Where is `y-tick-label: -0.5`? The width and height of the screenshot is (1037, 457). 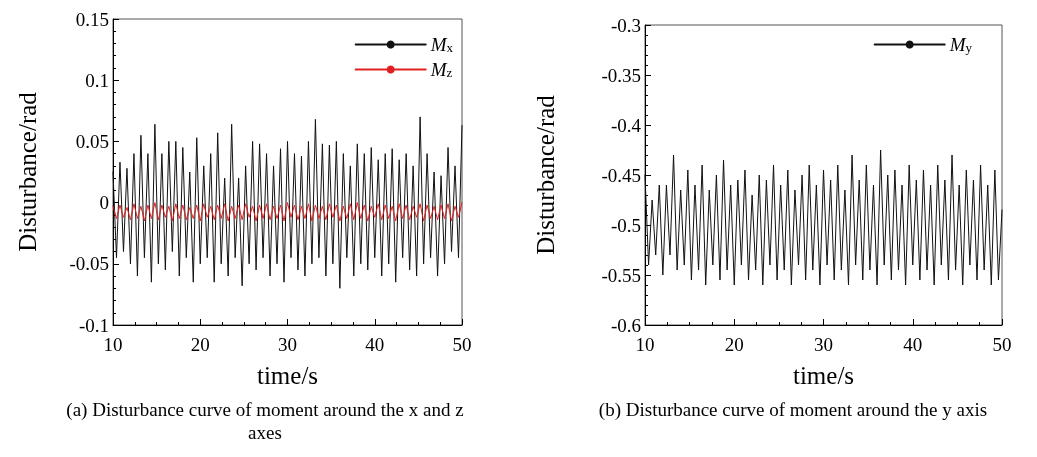 y-tick-label: -0.5 is located at coordinates (625, 225).